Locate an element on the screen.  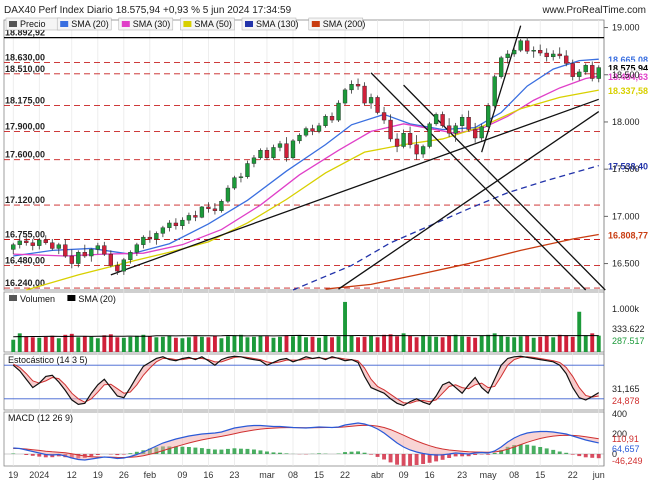
trendline is located at coordinates (469, 200).